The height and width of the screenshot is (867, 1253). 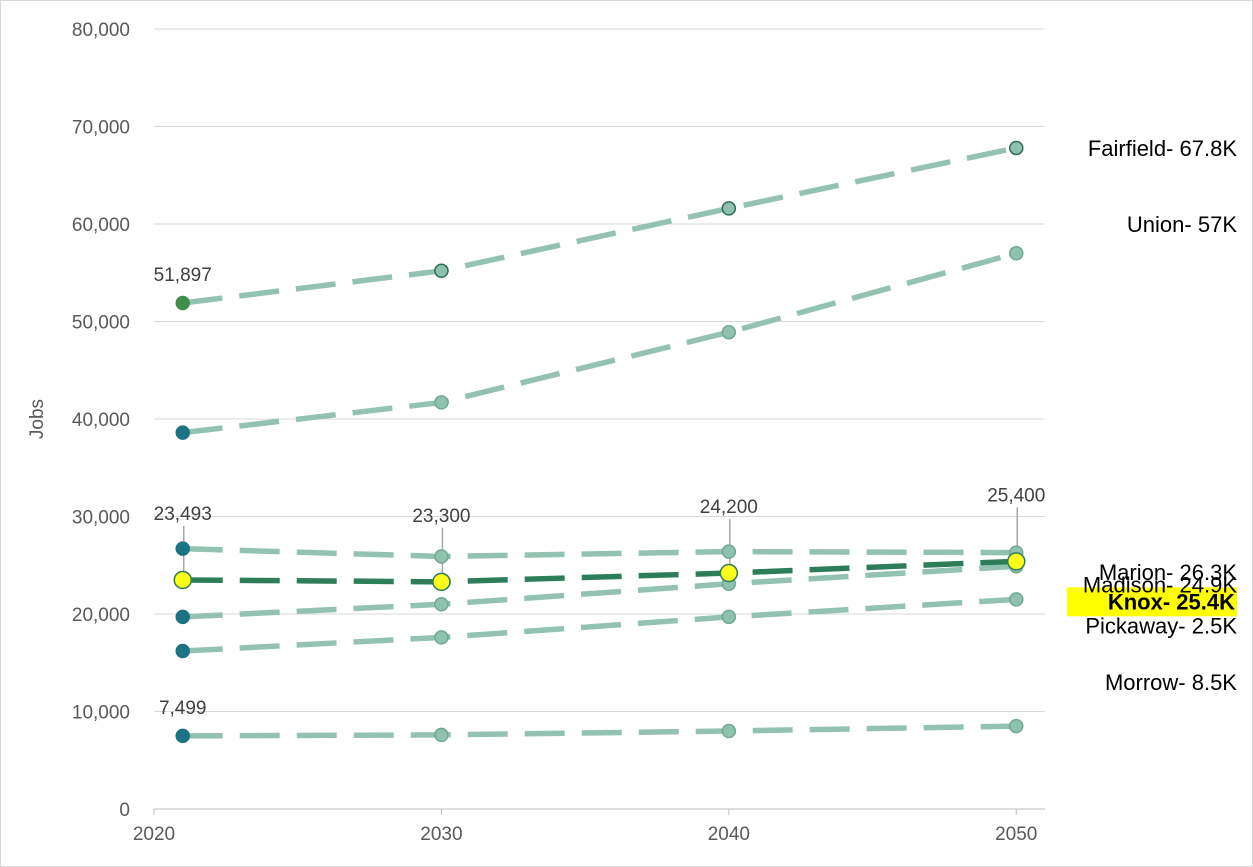 What do you see at coordinates (1182, 224) in the screenshot?
I see `series-label-union: Union- 57K` at bounding box center [1182, 224].